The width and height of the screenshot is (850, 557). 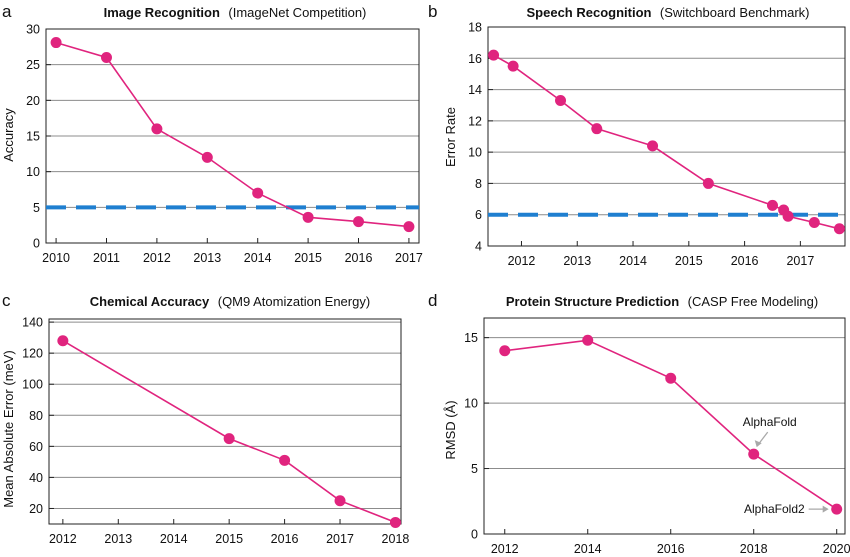 What do you see at coordinates (33, 65) in the screenshot?
I see `y-tick-label: 25` at bounding box center [33, 65].